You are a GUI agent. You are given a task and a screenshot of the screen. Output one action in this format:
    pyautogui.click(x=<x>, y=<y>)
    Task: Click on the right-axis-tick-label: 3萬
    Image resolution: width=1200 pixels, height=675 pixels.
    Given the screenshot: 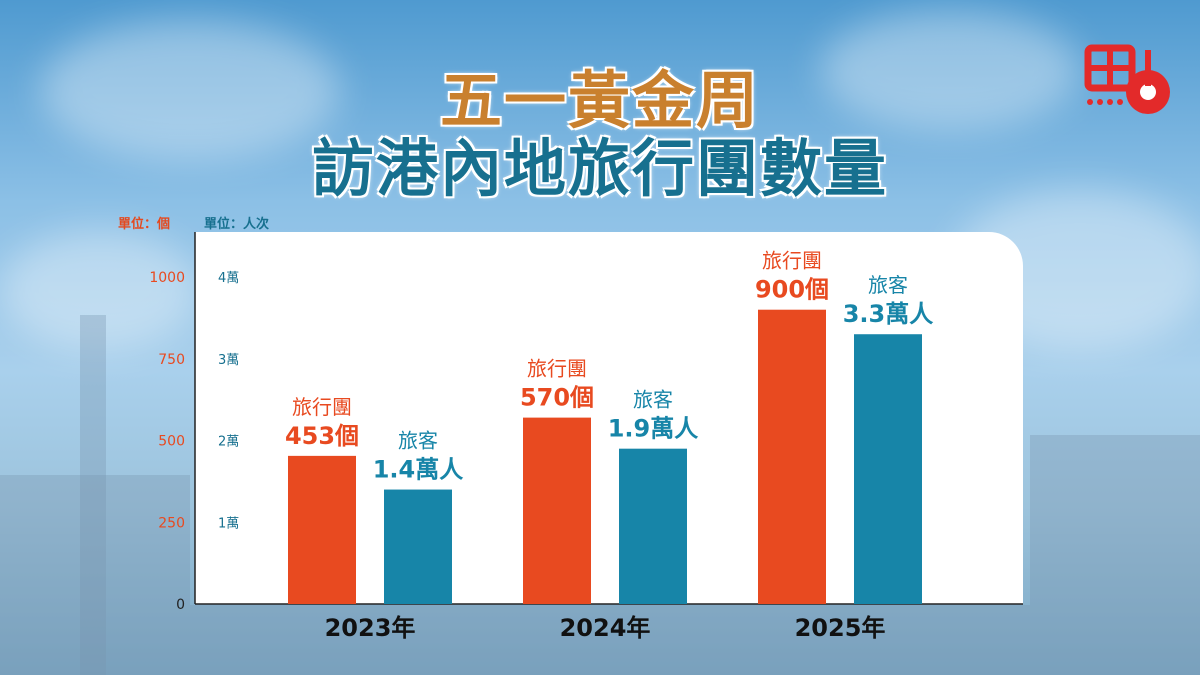 What is the action you would take?
    pyautogui.click(x=228, y=360)
    